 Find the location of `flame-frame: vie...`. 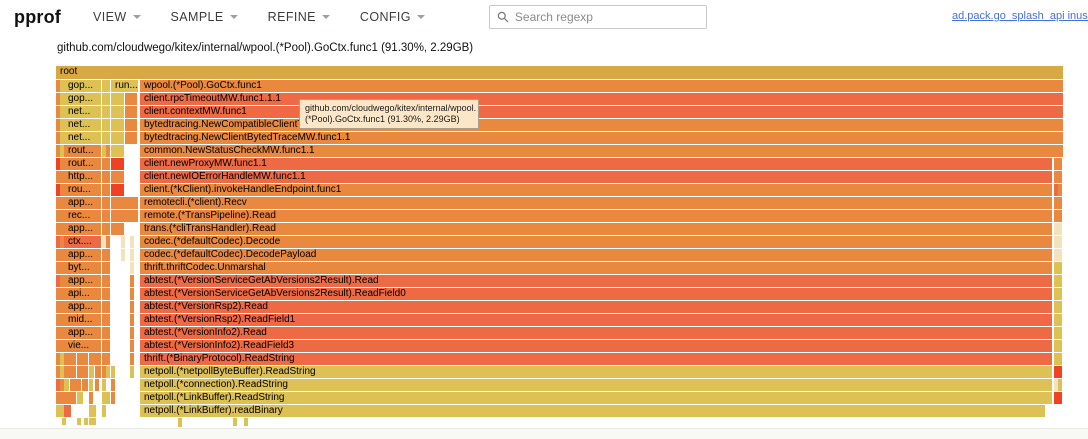

flame-frame: vie... is located at coordinates (82, 346).